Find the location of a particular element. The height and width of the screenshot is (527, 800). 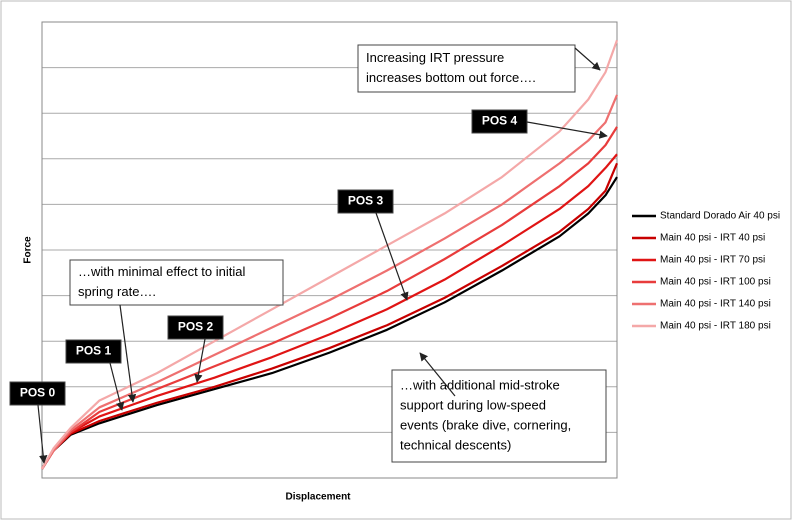

legend-label: Main 40 psi - IRT 180 psi is located at coordinates (715, 326).